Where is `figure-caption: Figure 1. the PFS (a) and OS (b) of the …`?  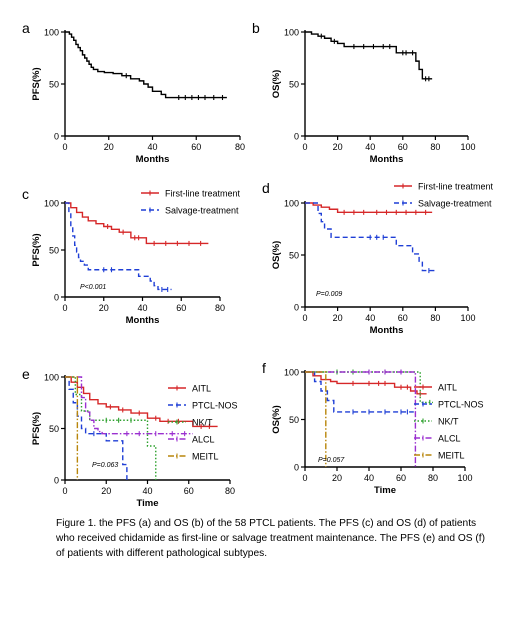
figure-caption: Figure 1. the PFS (a) and OS (b) of the … is located at coordinates (271, 538).